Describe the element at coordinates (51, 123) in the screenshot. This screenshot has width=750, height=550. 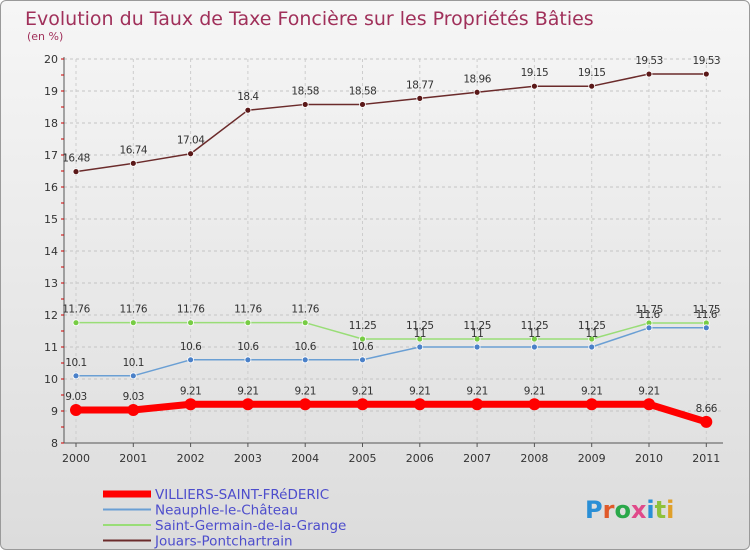
I see `y-tick-label: 18` at that location.